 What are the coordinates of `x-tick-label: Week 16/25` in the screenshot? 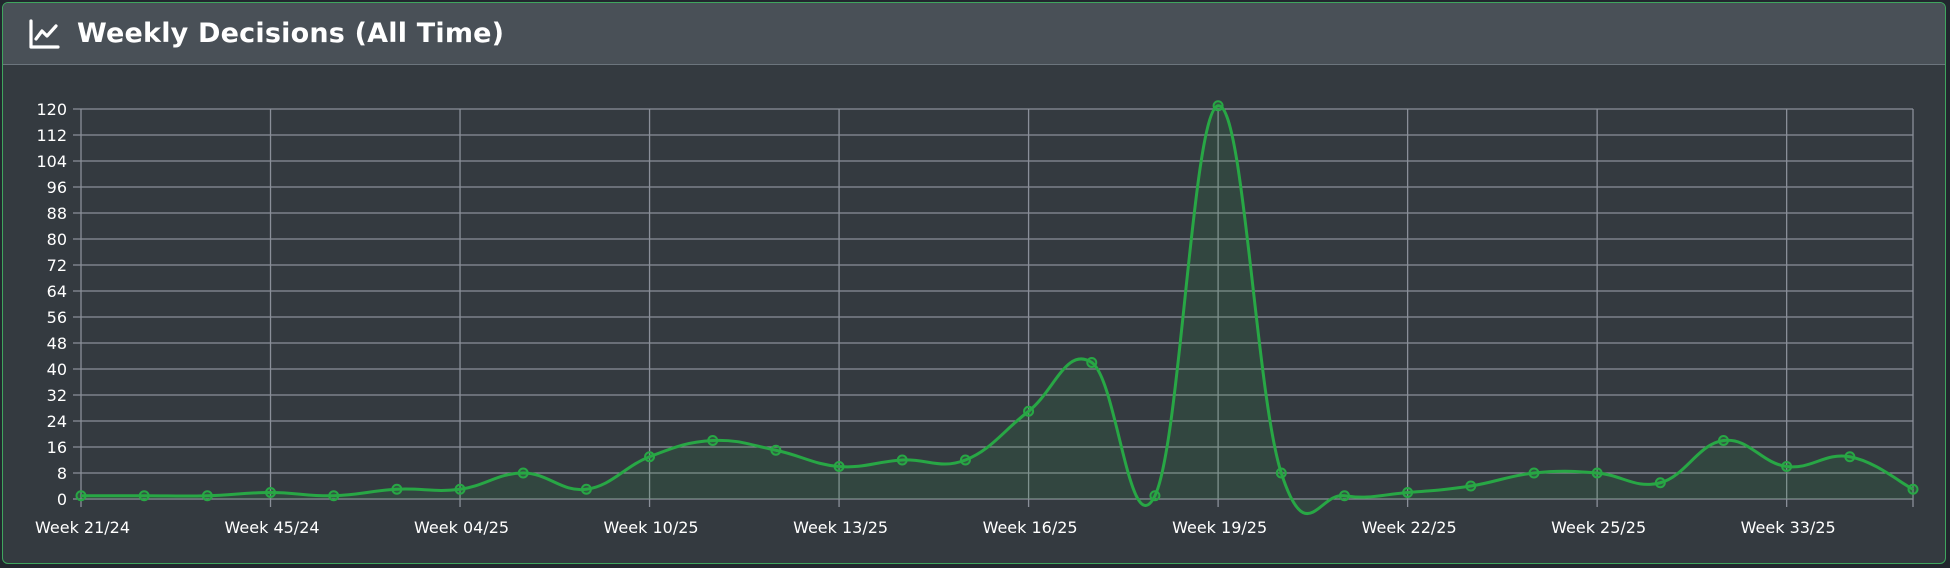 It's located at (1030, 527).